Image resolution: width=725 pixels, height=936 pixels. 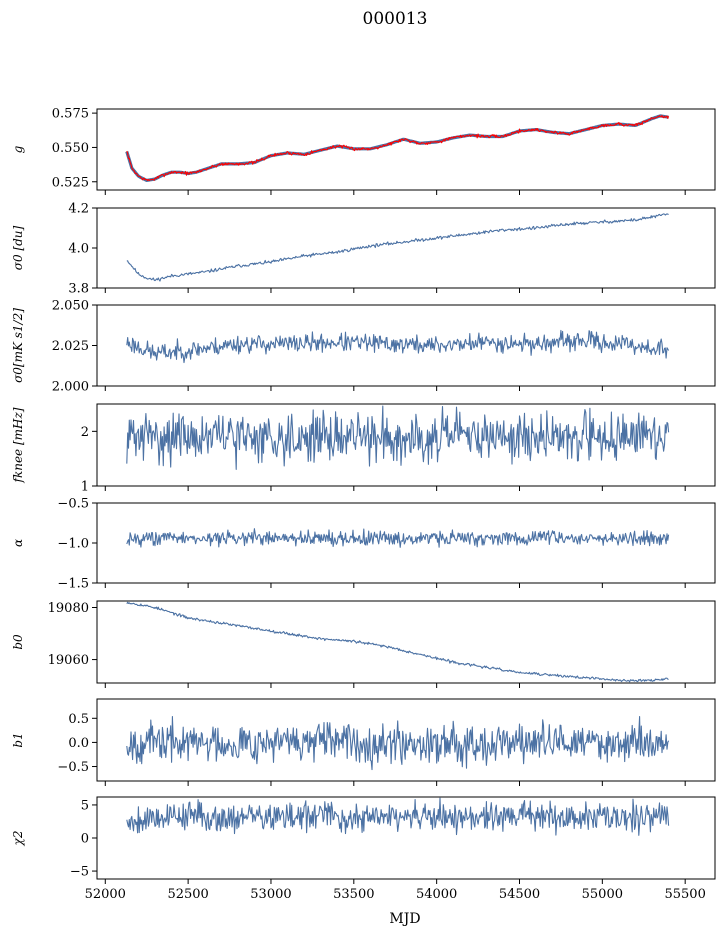 I want to click on panel-3: 2.000 2.025 2.050 σ0[mK s1/2], so click(x=363, y=347).